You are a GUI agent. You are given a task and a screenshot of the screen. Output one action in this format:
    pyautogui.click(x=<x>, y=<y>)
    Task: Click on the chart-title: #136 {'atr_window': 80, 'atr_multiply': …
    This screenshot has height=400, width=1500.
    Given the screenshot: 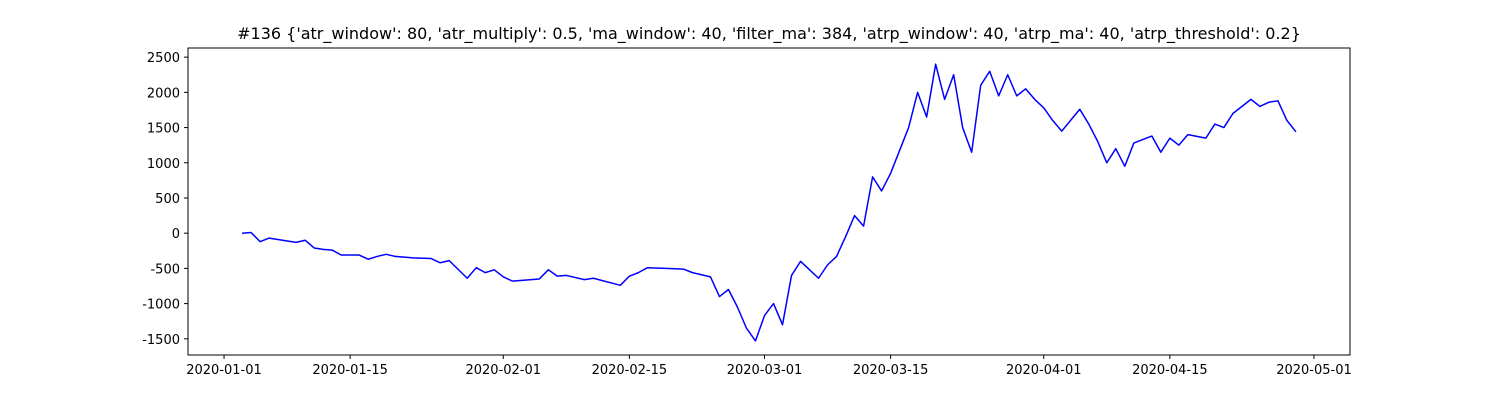 What is the action you would take?
    pyautogui.click(x=769, y=34)
    